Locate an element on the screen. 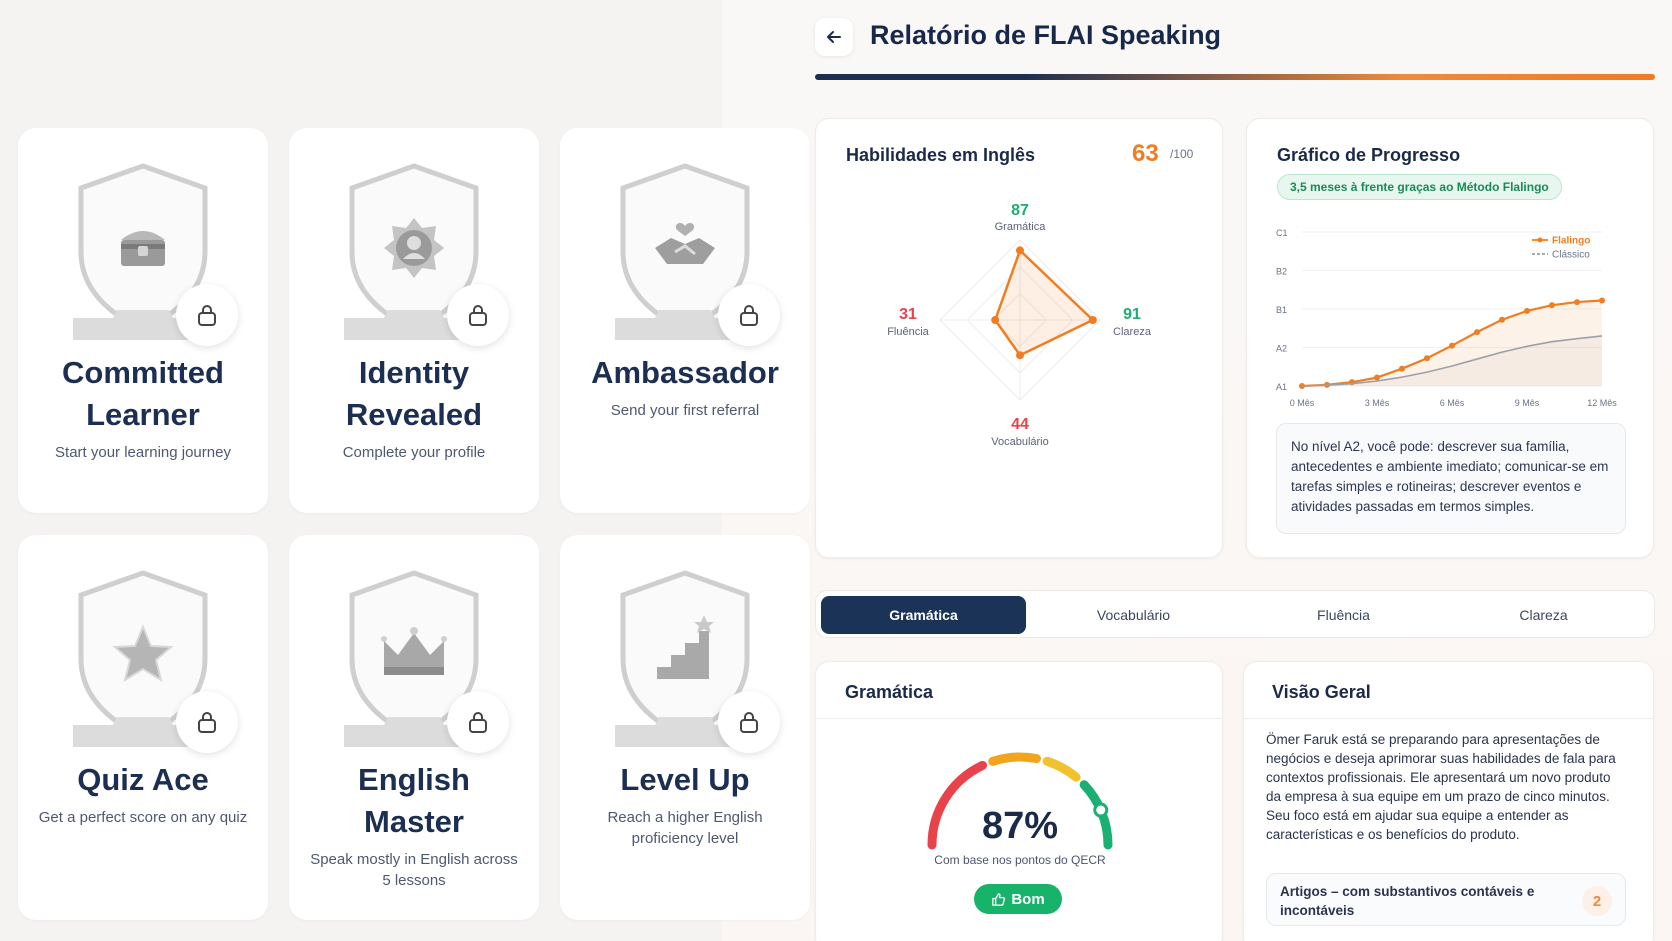 This screenshot has height=941, width=1672. radar-value-label: 91 is located at coordinates (1132, 314).